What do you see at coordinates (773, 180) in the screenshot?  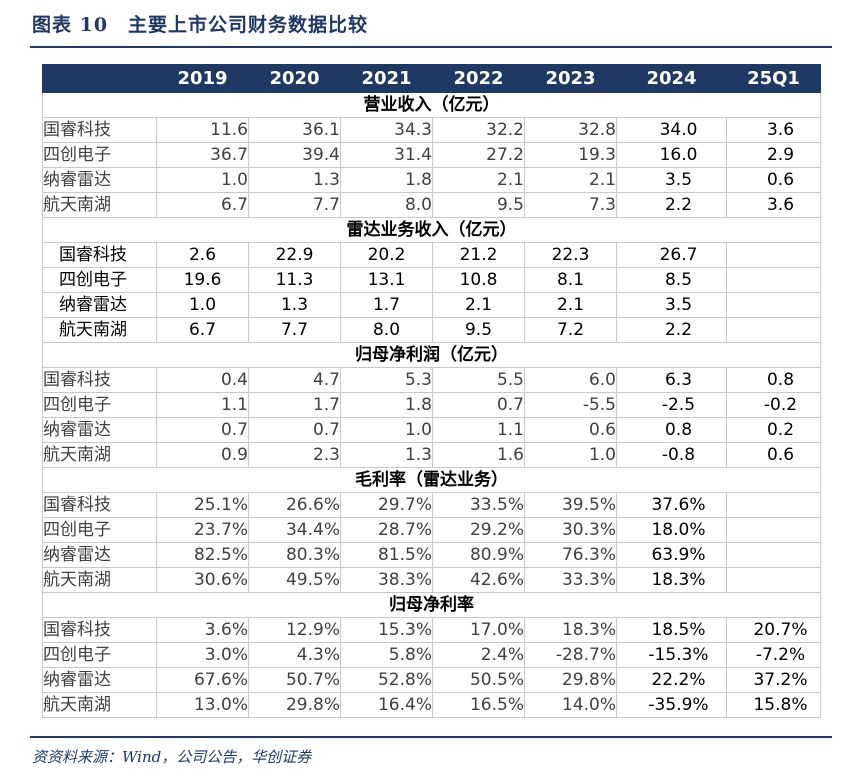 I see `value-cell: 0.6` at bounding box center [773, 180].